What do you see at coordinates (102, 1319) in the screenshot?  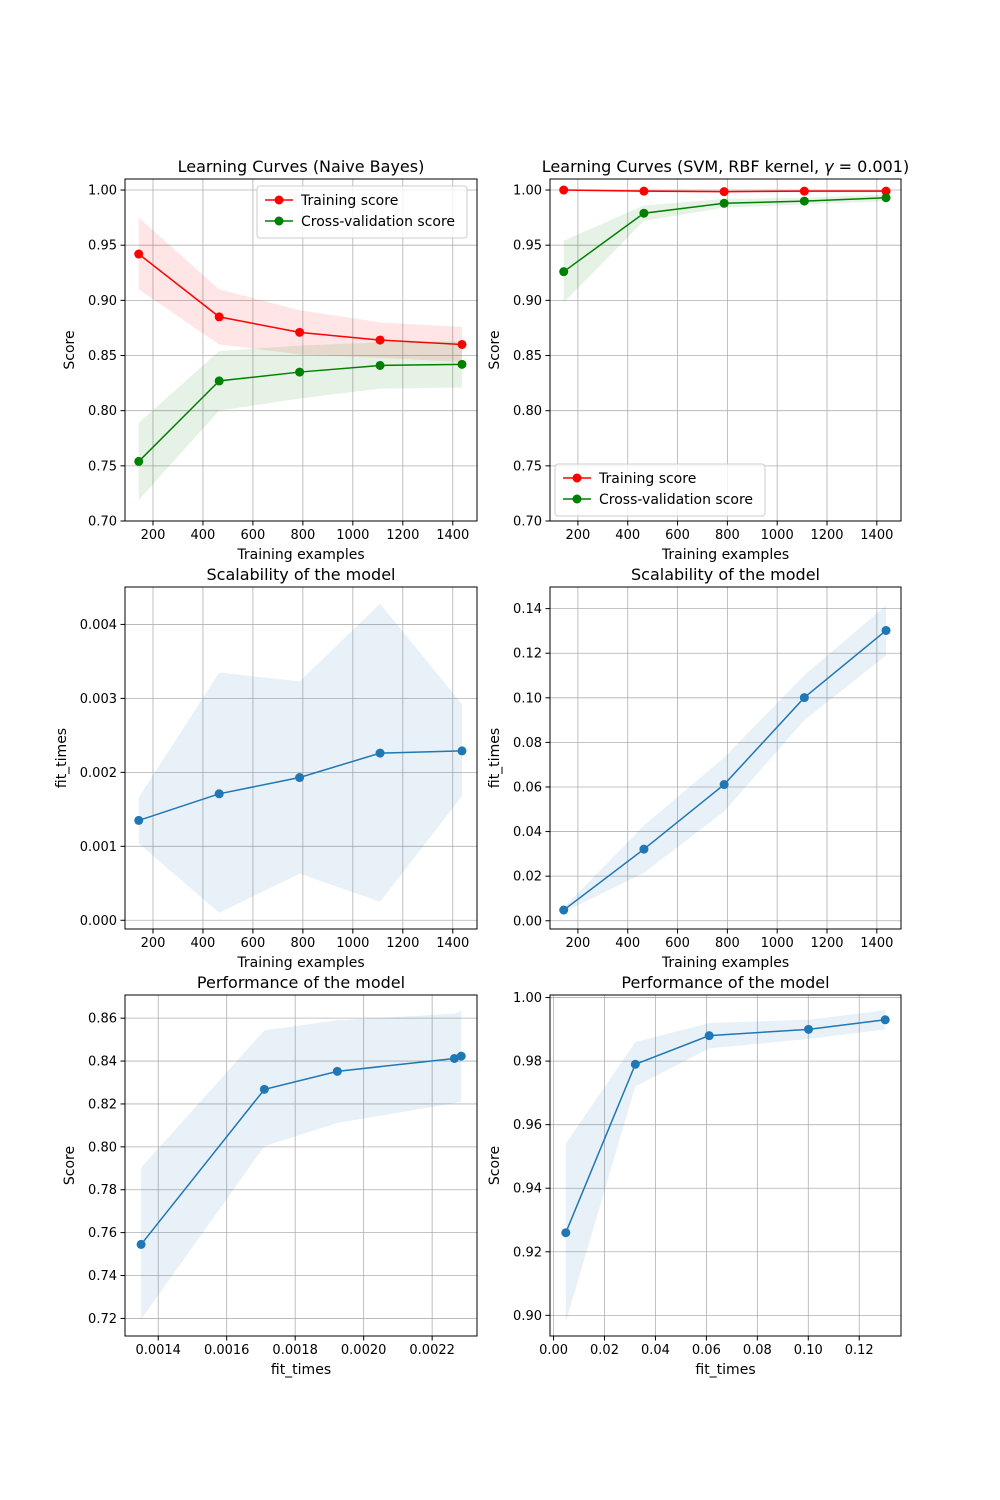 I see `y-tick-label: 0.72` at bounding box center [102, 1319].